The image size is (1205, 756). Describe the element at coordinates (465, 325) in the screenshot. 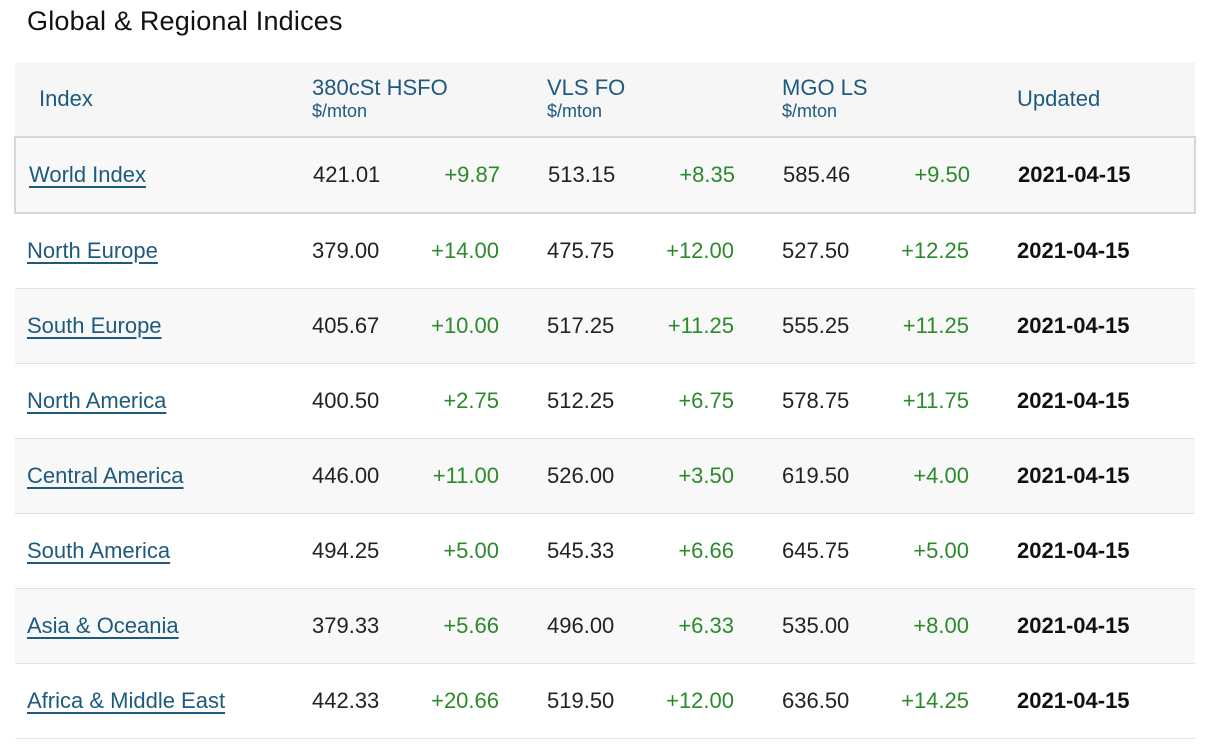

I see `hsfo-change: +10.00` at that location.